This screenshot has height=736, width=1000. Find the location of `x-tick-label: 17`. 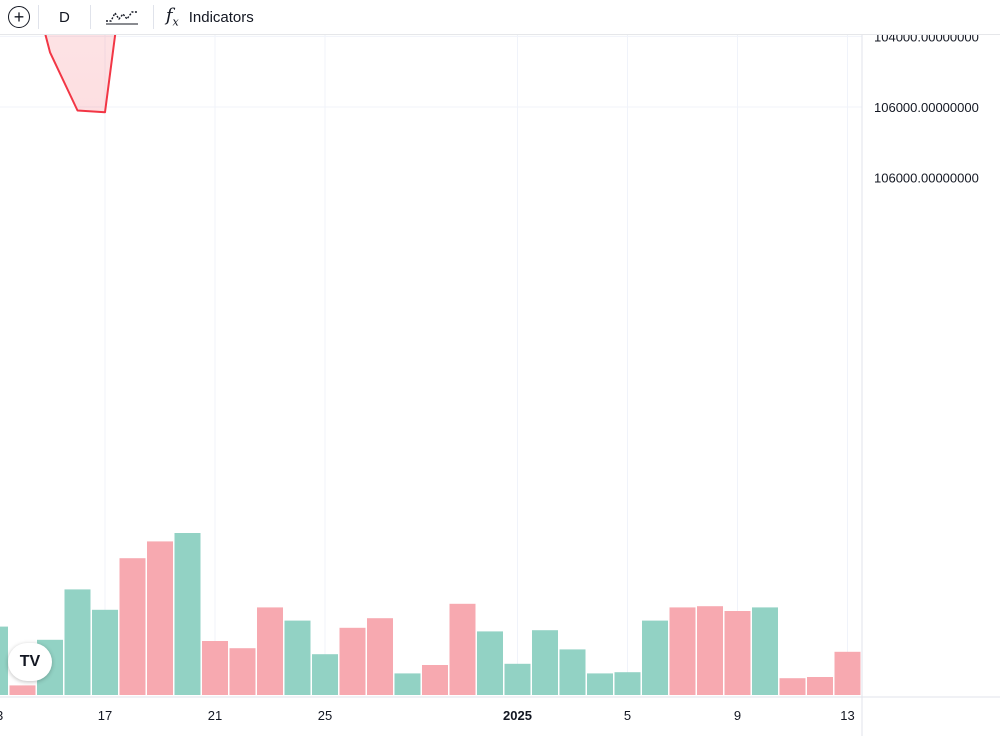

x-tick-label: 17 is located at coordinates (105, 715).